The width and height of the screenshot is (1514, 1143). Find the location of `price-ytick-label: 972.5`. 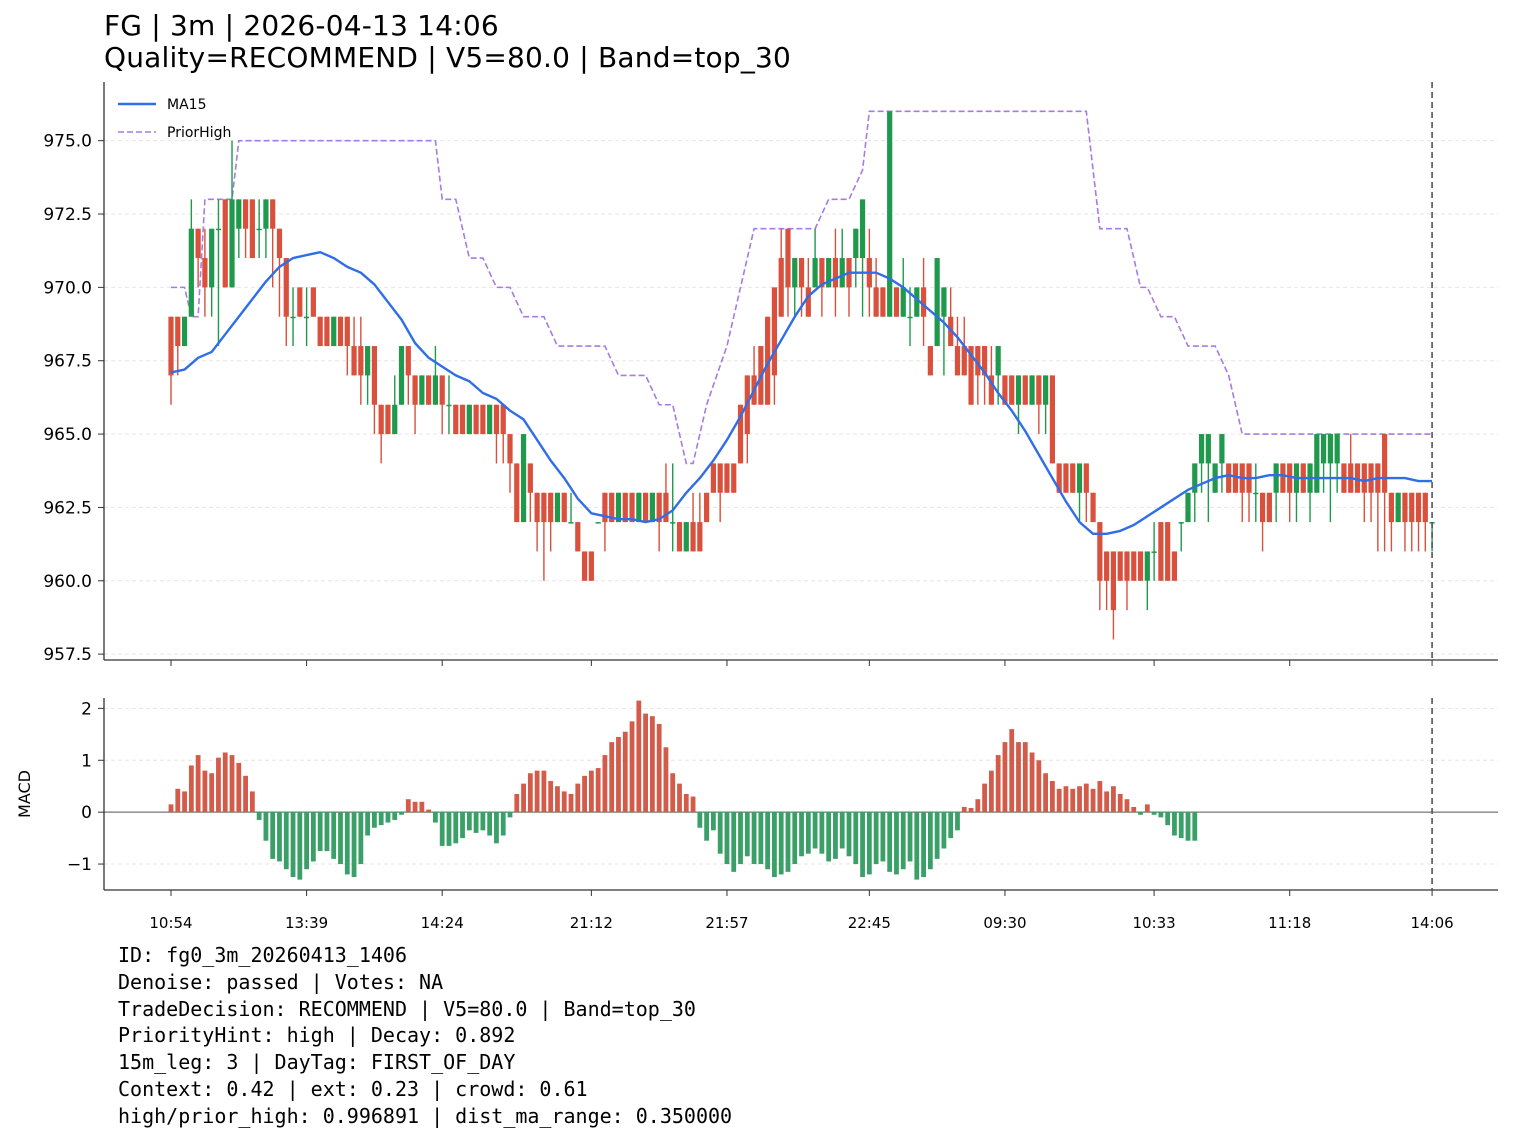

price-ytick-label: 972.5 is located at coordinates (67, 215).